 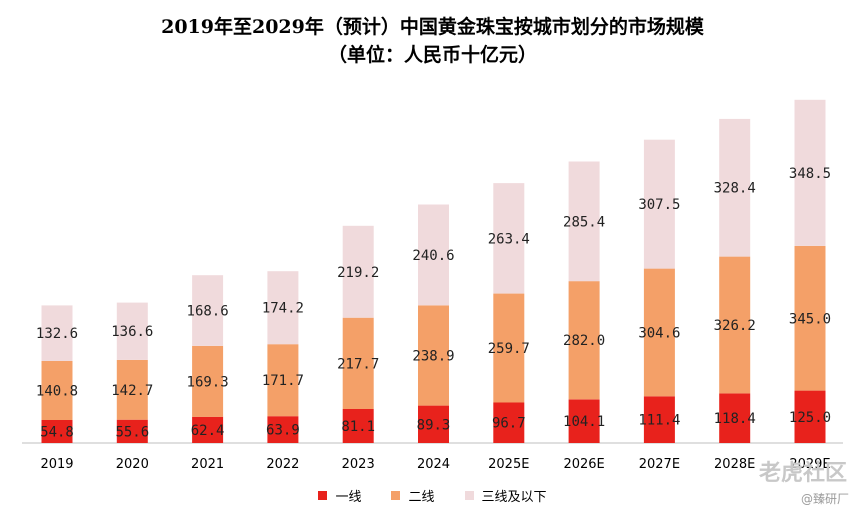 I want to click on watermark-brand: 老虎社区, so click(x=802, y=473).